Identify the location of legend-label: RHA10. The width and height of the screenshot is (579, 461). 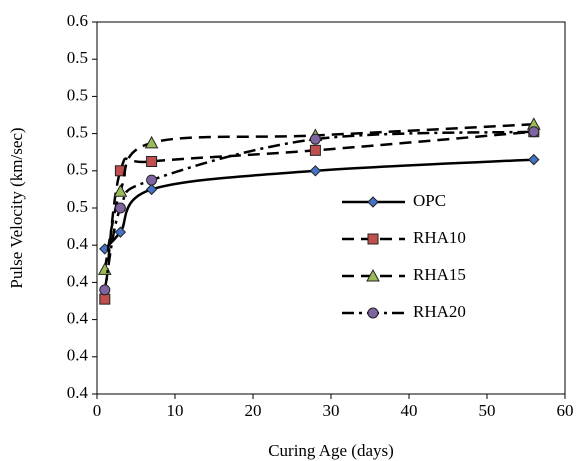
(439, 237).